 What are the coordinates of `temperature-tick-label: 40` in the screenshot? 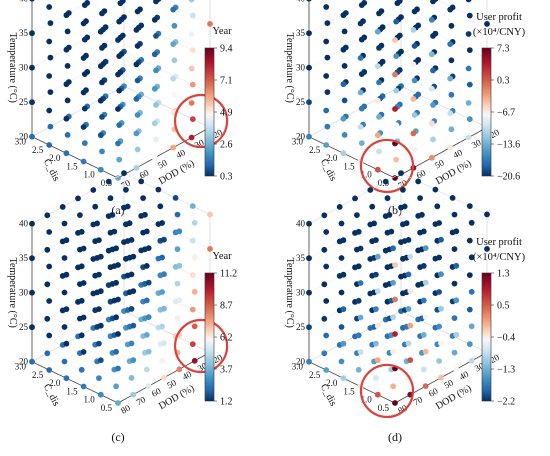 It's located at (24, 2).